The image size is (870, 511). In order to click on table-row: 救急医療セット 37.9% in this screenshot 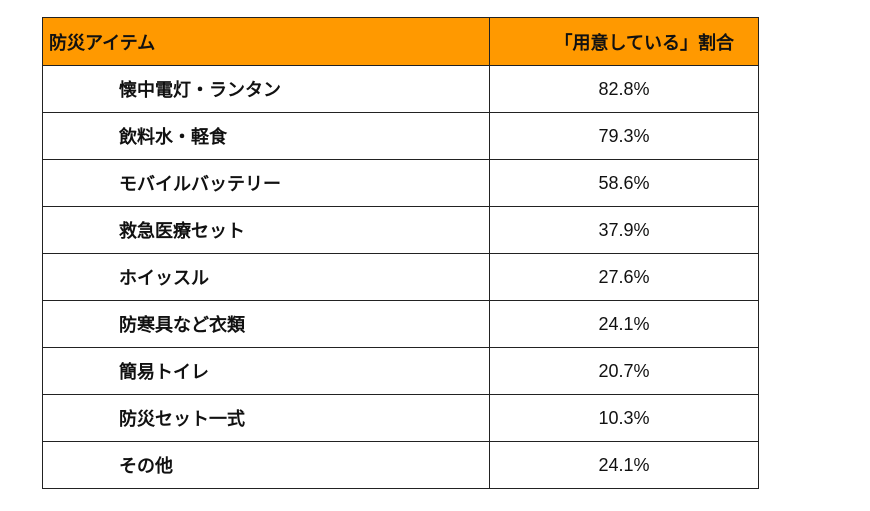, I will do `click(400, 230)`.